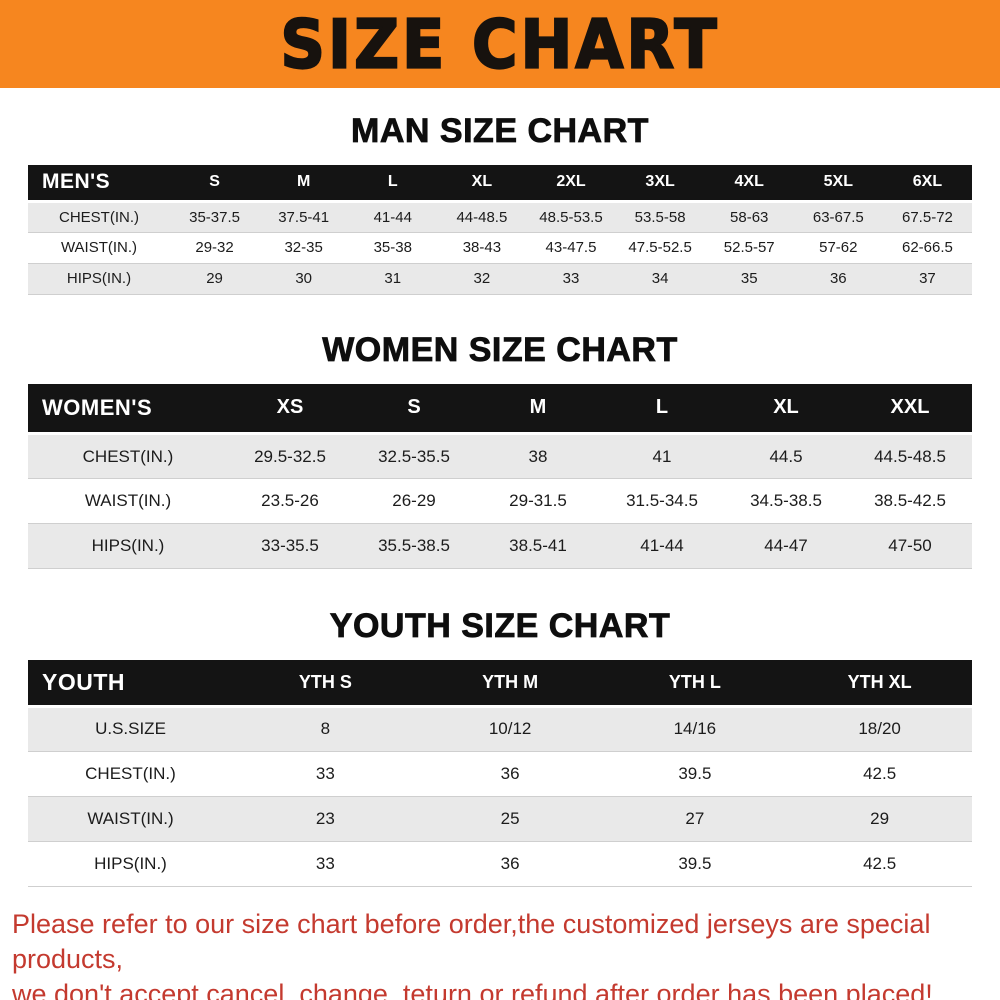  What do you see at coordinates (290, 501) in the screenshot?
I see `cell: 23.5-26` at bounding box center [290, 501].